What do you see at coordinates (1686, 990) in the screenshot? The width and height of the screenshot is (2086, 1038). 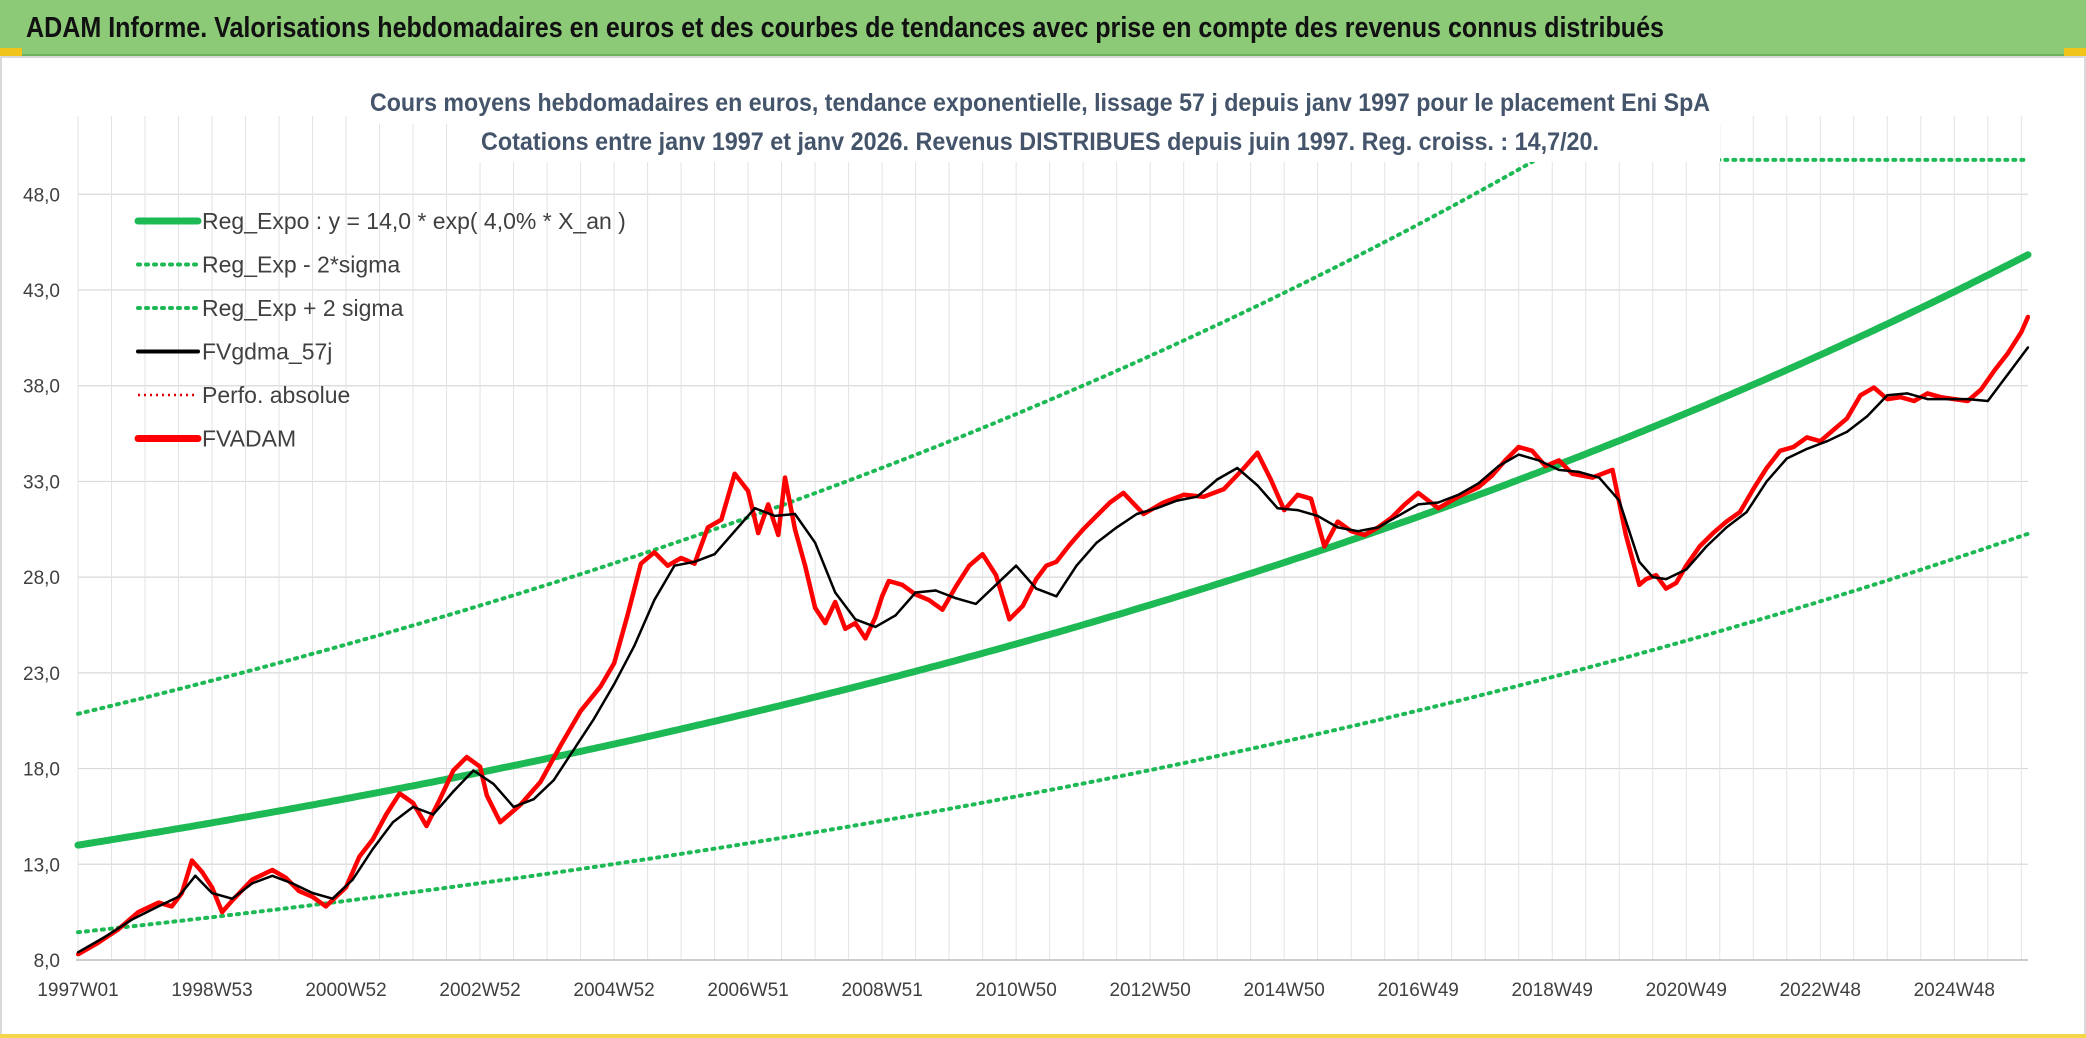 I see `x-tick-label: 2020W49` at bounding box center [1686, 990].